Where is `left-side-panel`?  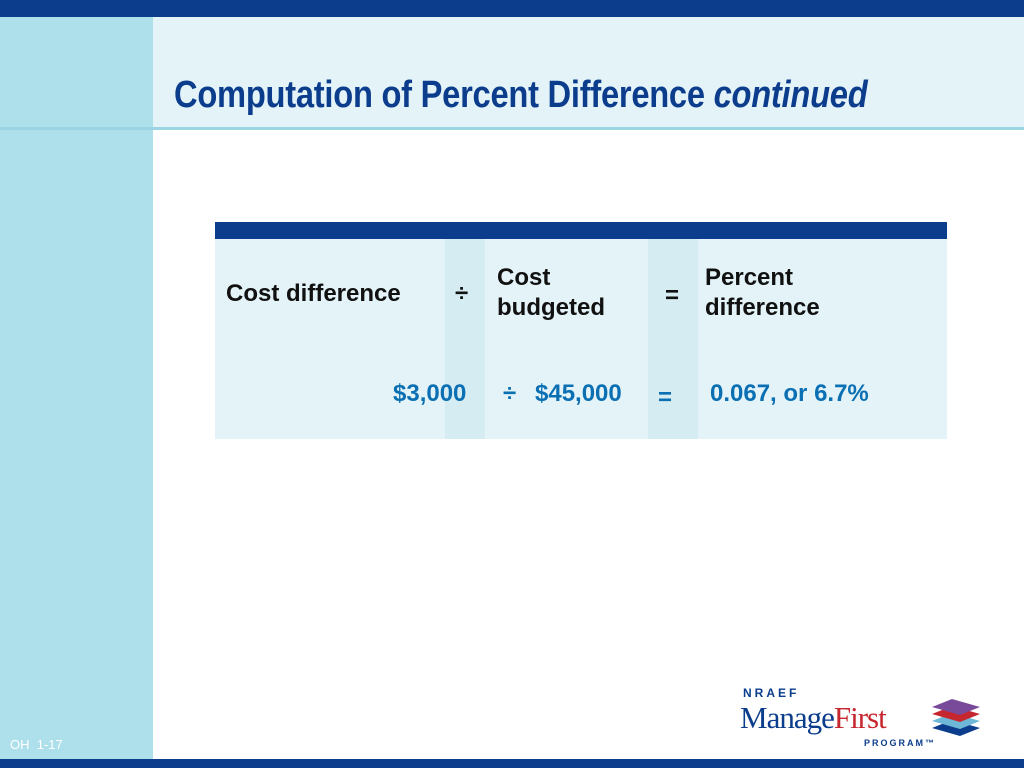 left-side-panel is located at coordinates (76, 388).